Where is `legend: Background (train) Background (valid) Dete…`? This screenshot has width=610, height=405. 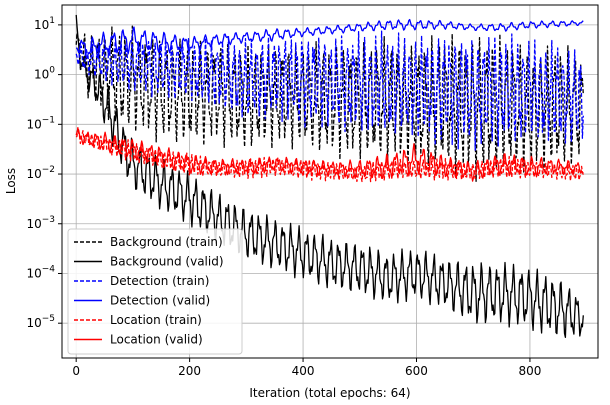 legend: Background (train) Background (valid) Dete… is located at coordinates (155, 291).